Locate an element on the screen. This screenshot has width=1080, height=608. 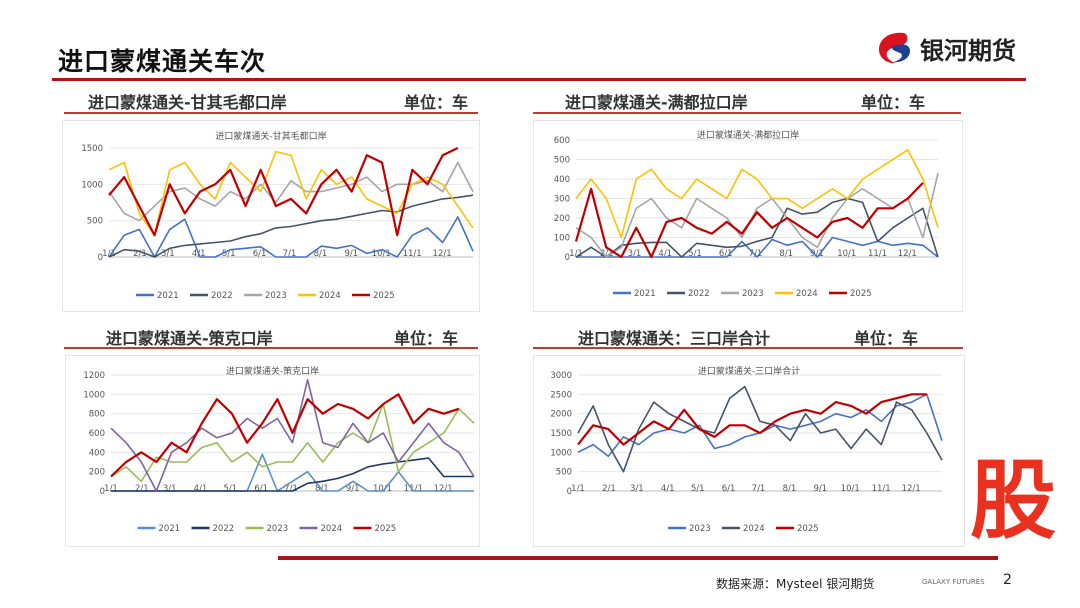
x-tick-label: 8/1 is located at coordinates (786, 254).